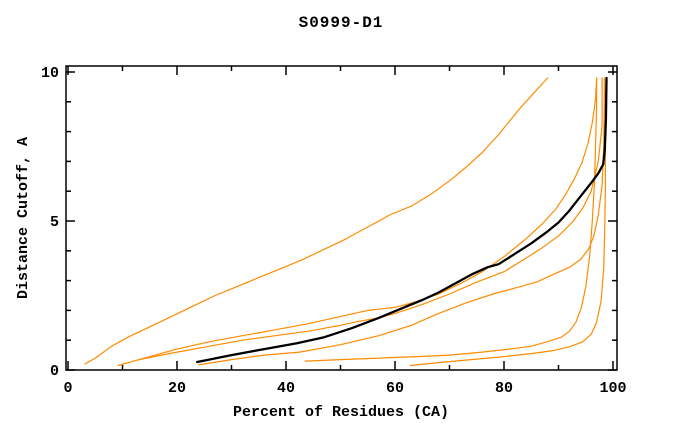 This screenshot has width=680, height=440. Describe the element at coordinates (395, 388) in the screenshot. I see `x-tick-label: 60` at that location.